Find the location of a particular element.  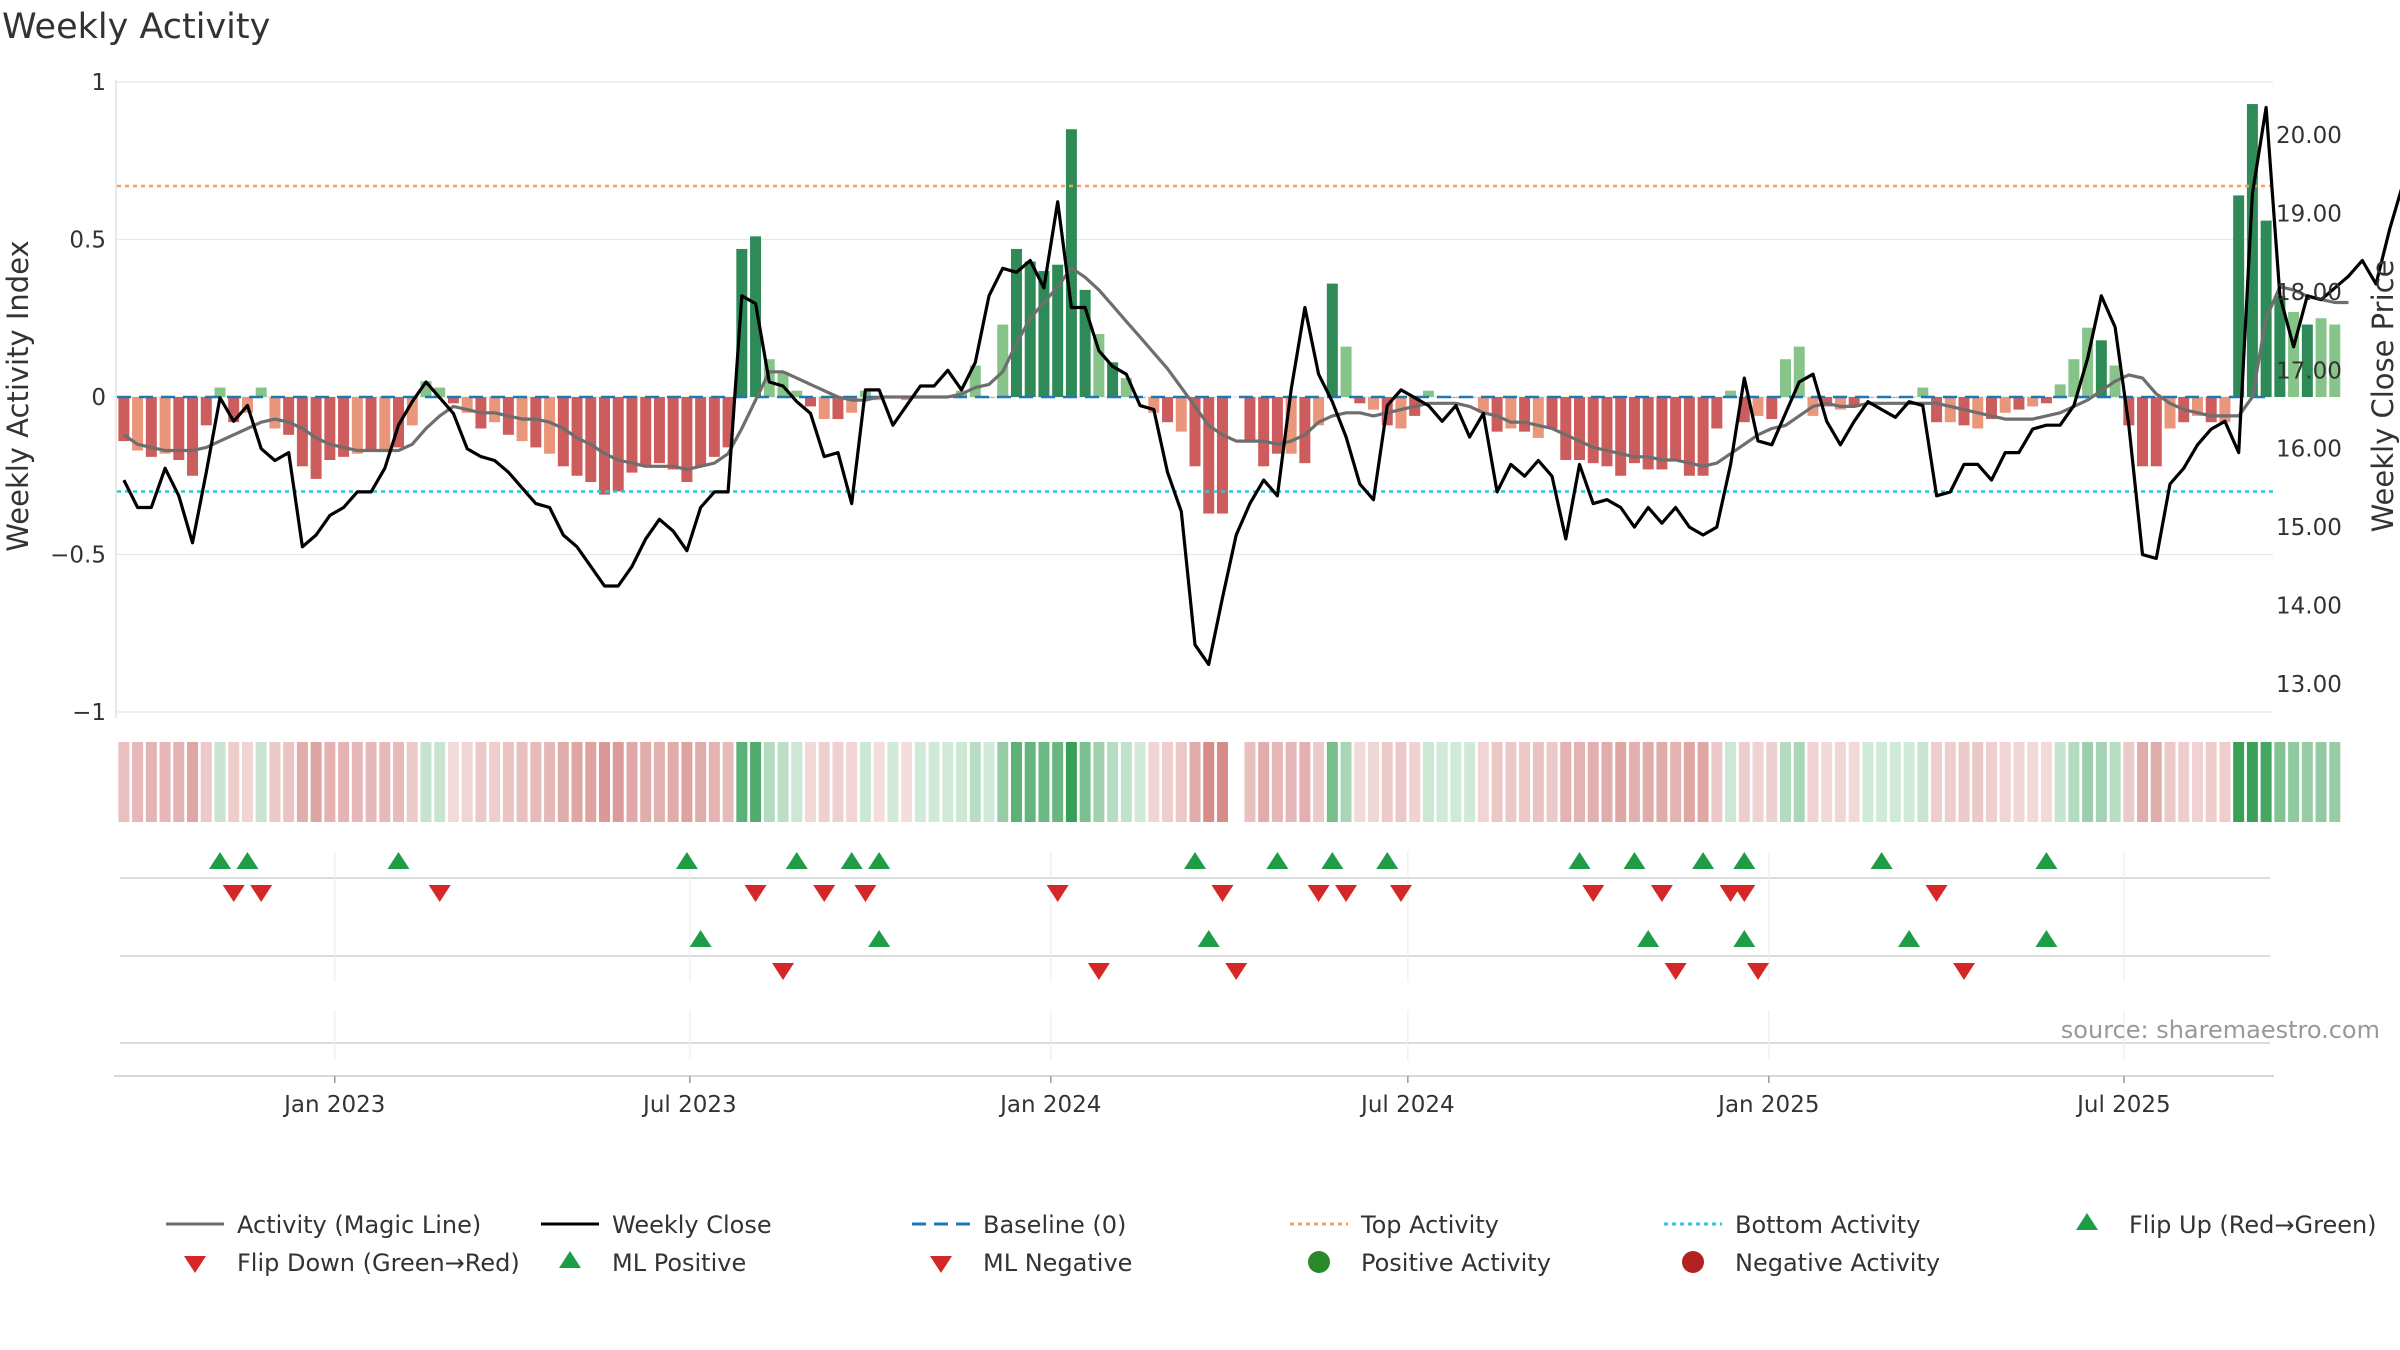

magic-line-series is located at coordinates (1235, 368).